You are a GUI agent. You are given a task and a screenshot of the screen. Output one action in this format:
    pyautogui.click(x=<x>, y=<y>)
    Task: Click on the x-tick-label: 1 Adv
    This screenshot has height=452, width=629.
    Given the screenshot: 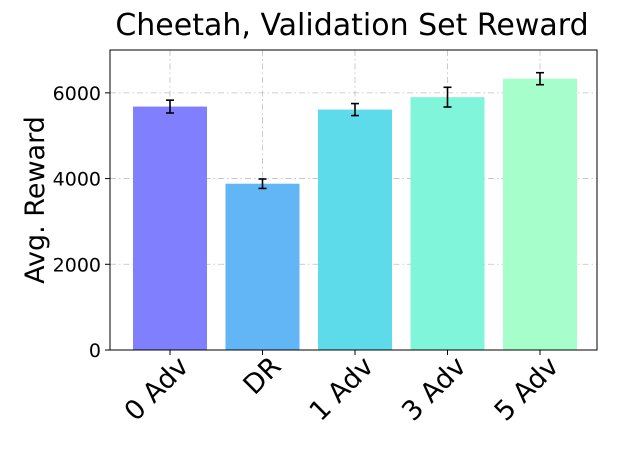 What is the action you would take?
    pyautogui.click(x=342, y=389)
    